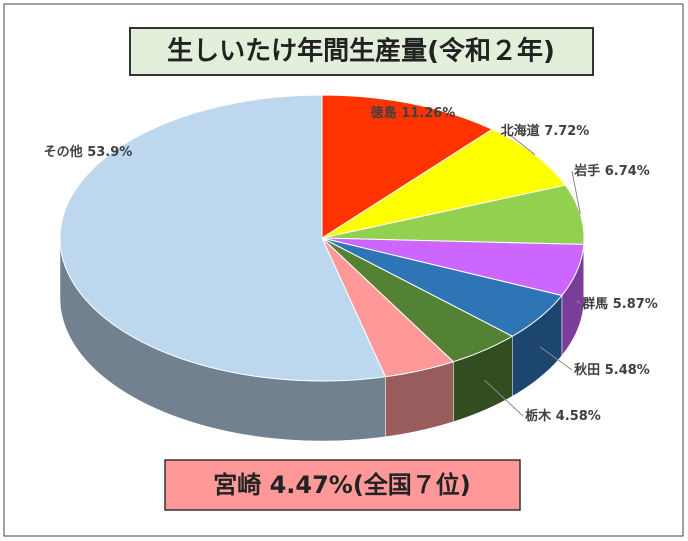  Describe the element at coordinates (63, 152) in the screenshot. I see `slice-category: その他` at that location.